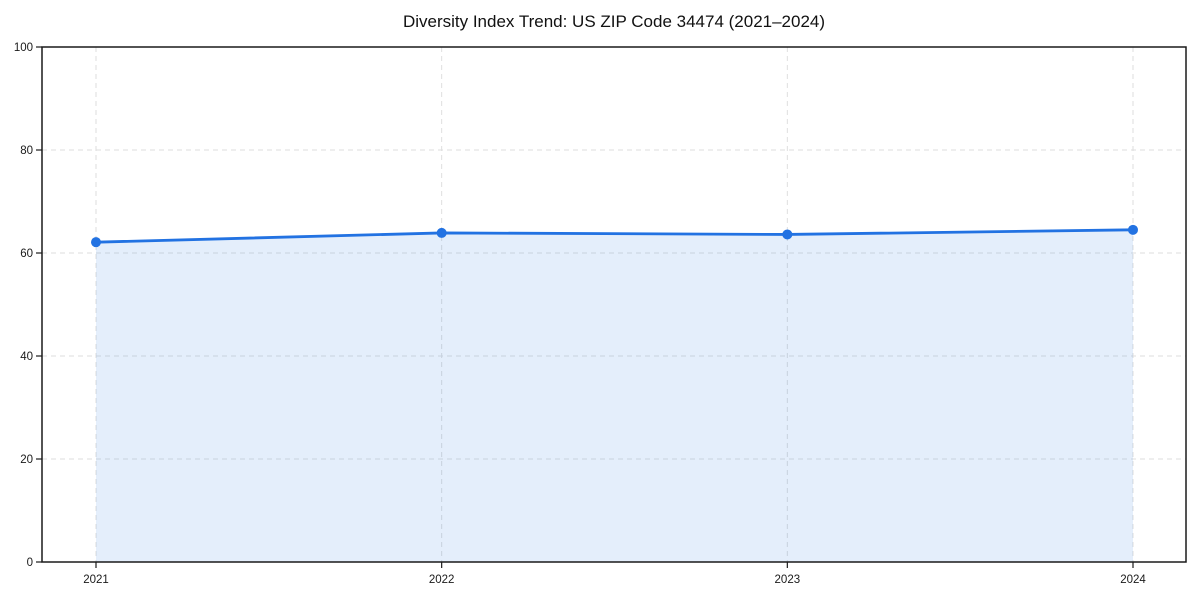  I want to click on y-tick-label: 40, so click(26, 357).